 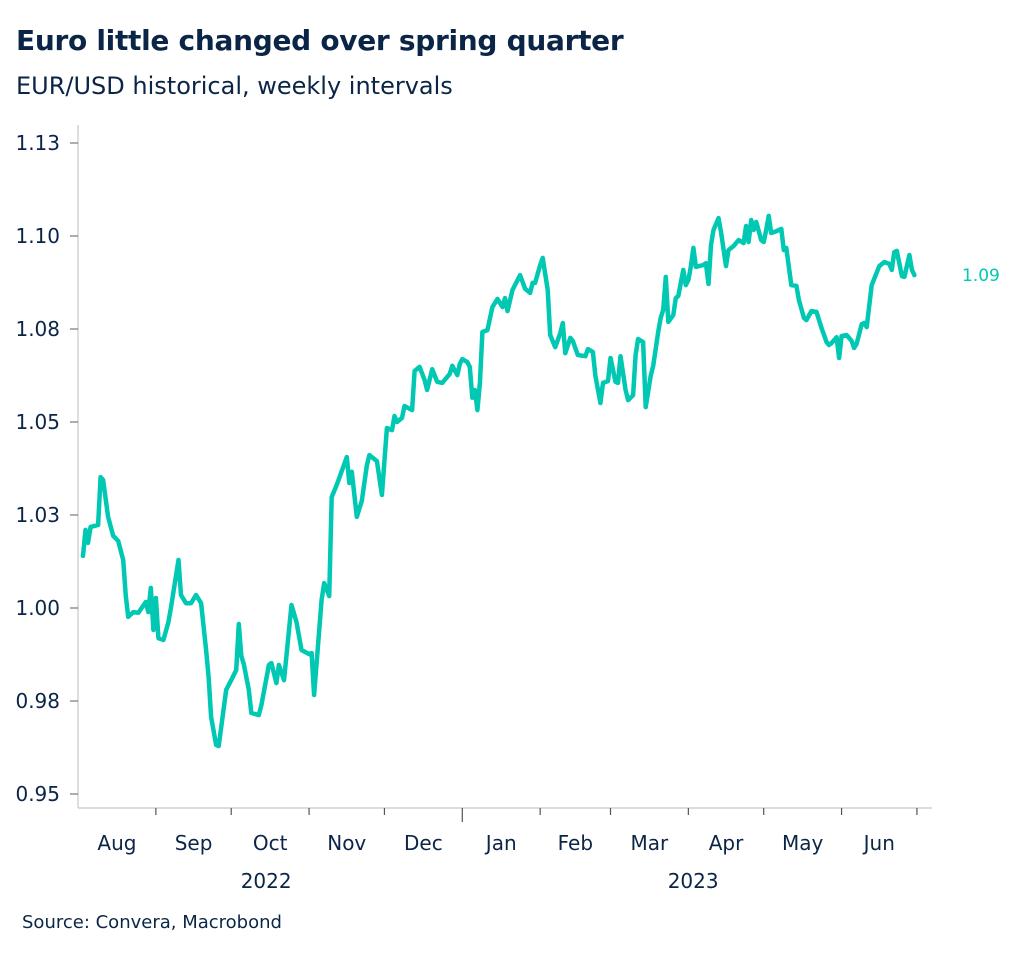 What do you see at coordinates (37, 143) in the screenshot?
I see `y-tick-label: 1.13` at bounding box center [37, 143].